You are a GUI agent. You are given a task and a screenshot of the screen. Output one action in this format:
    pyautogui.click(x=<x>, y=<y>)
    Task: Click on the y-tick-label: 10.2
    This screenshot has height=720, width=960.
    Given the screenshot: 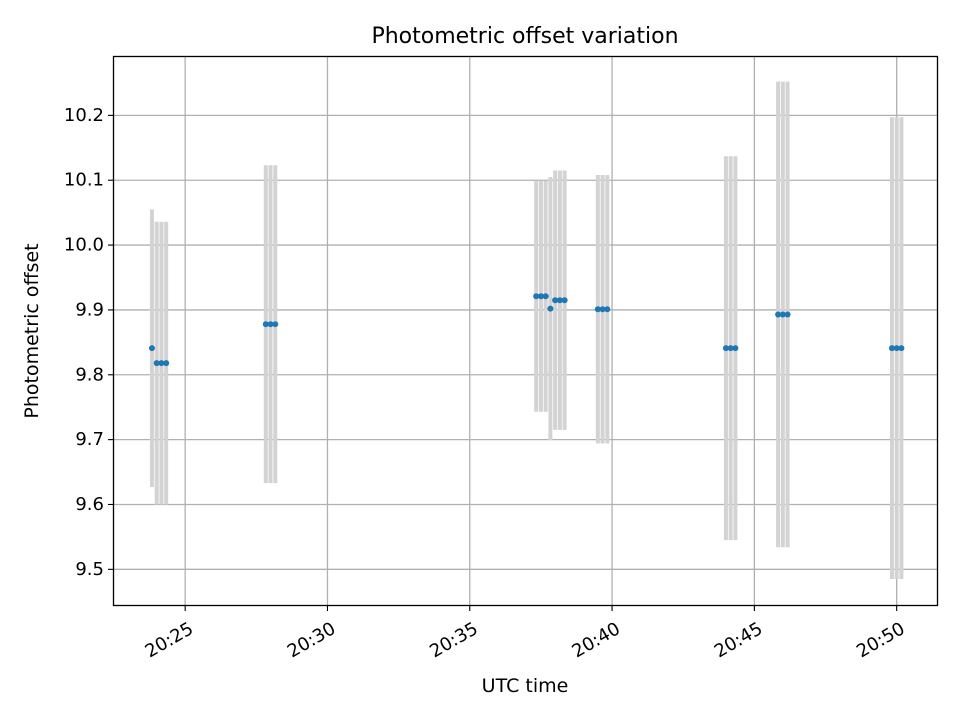 What is the action you would take?
    pyautogui.click(x=84, y=115)
    